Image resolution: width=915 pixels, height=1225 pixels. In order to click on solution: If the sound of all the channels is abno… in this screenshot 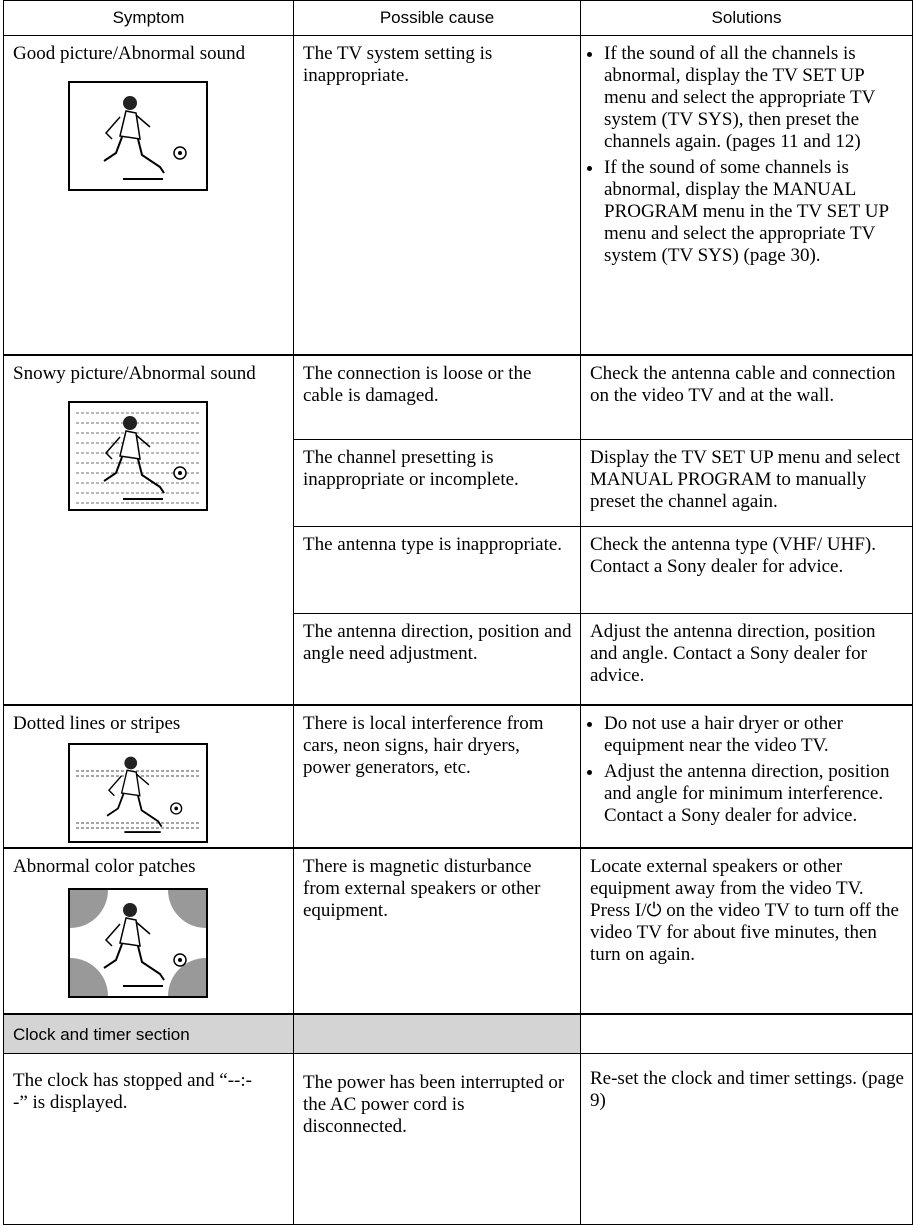, I will do `click(754, 98)`.